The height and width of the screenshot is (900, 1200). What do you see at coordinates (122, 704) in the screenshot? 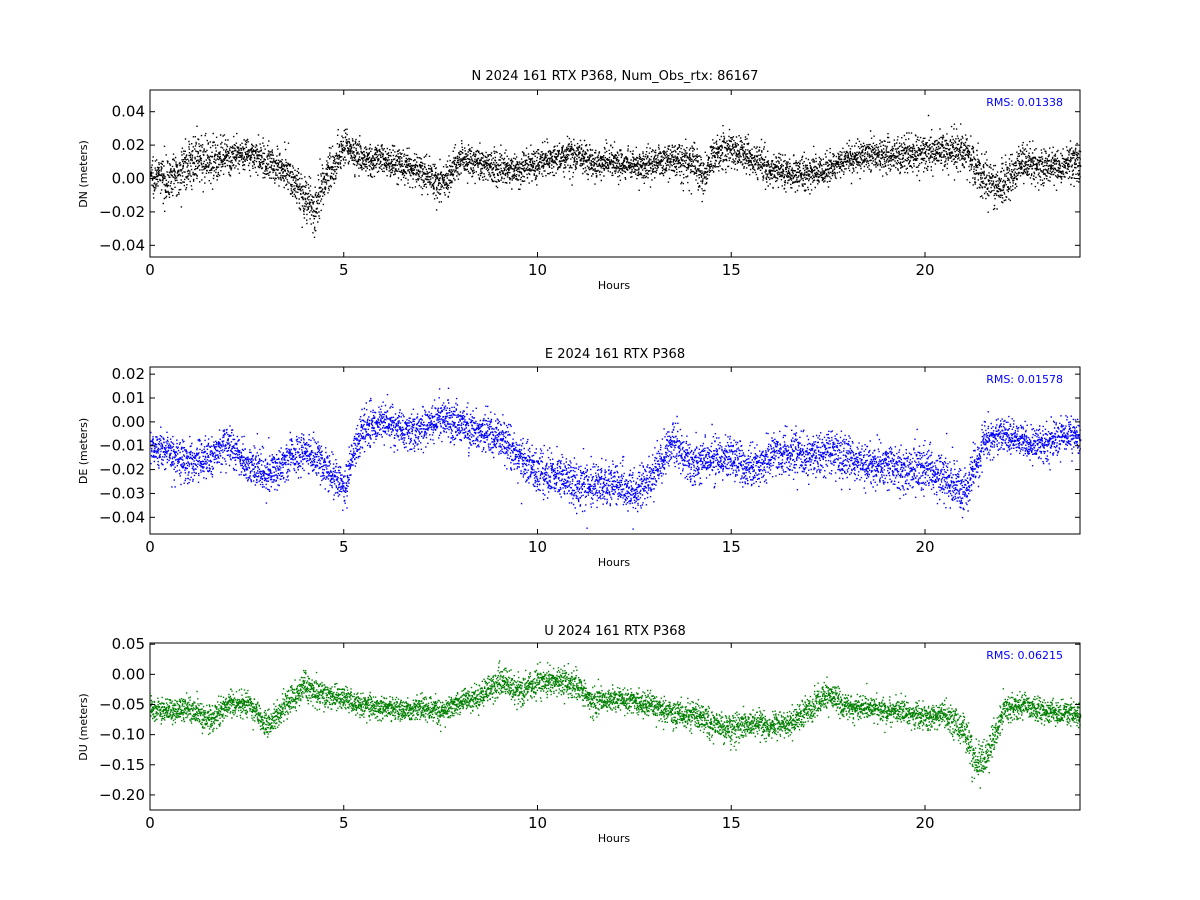
I see `y-tick-label: −0.05` at bounding box center [122, 704].